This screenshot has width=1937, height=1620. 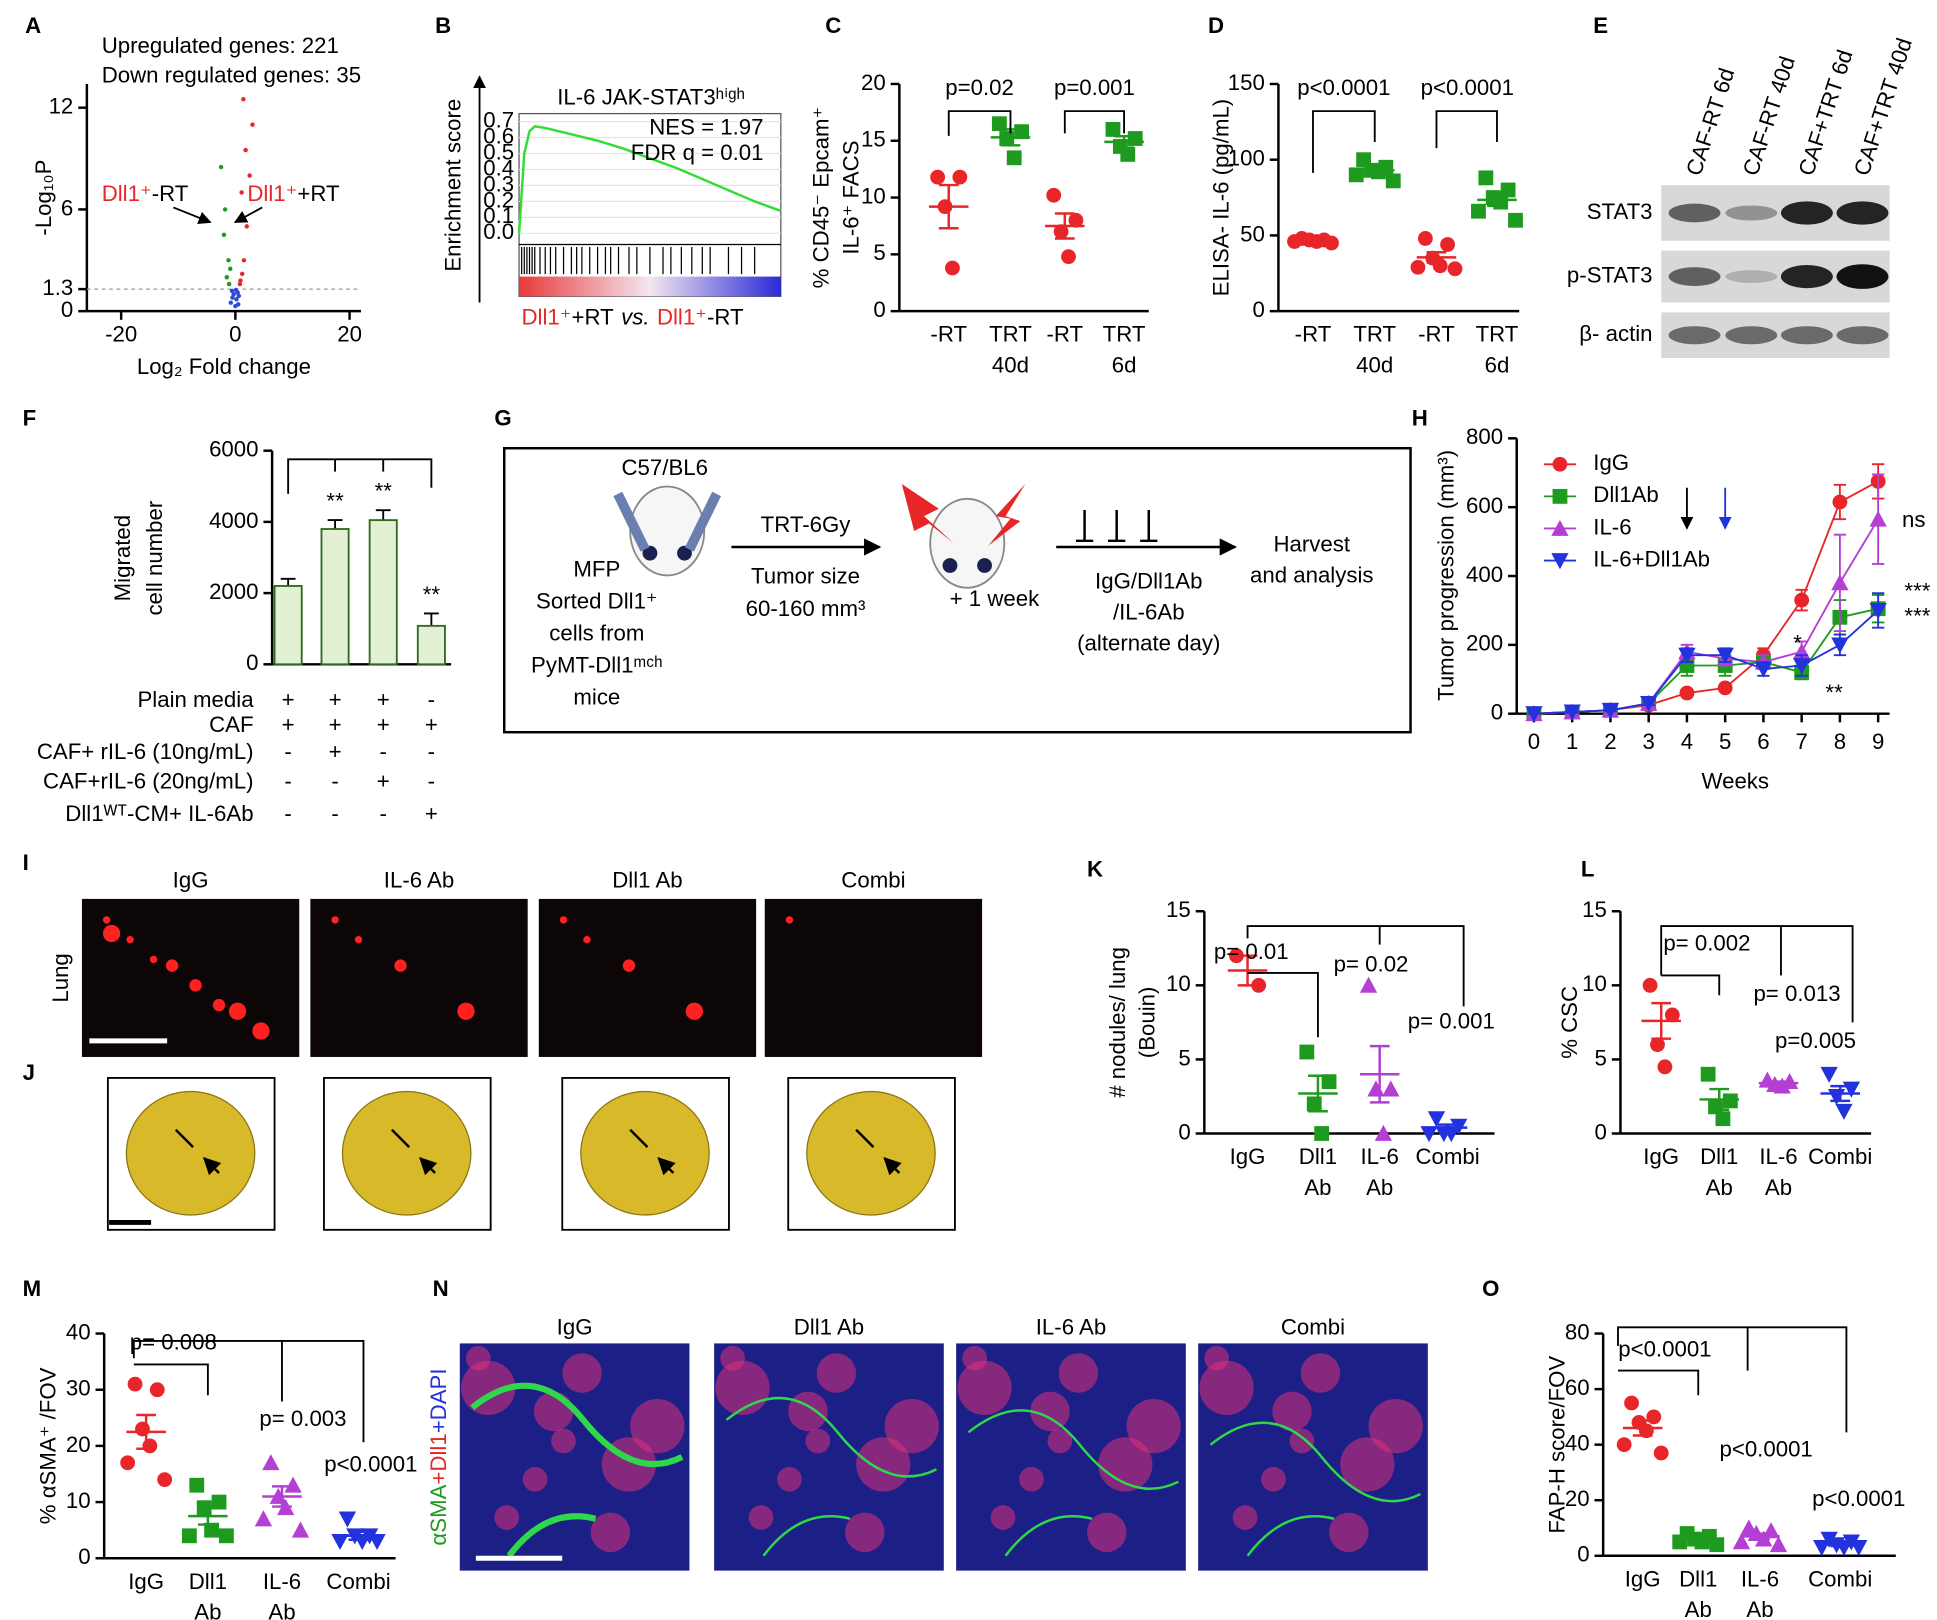 I want to click on band, so click(x=1806, y=276).